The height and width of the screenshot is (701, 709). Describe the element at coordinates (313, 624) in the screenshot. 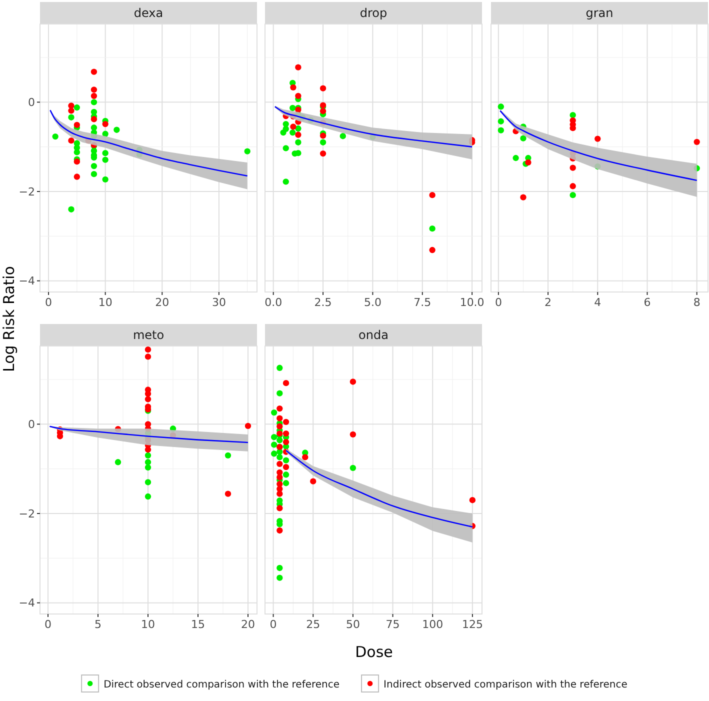

I see `x-tick-label: 25` at that location.